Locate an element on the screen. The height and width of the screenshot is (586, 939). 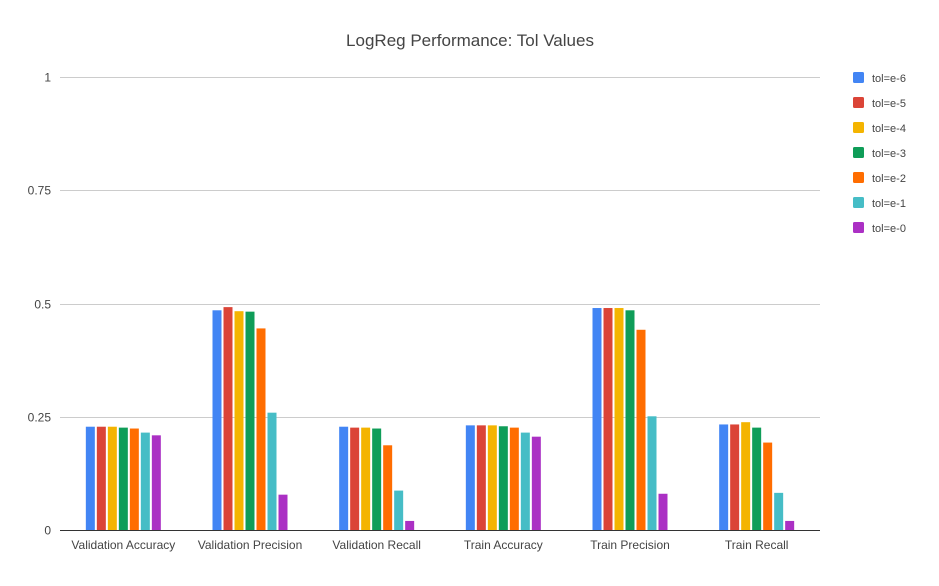
legend-label: tol=e-1 is located at coordinates (889, 204).